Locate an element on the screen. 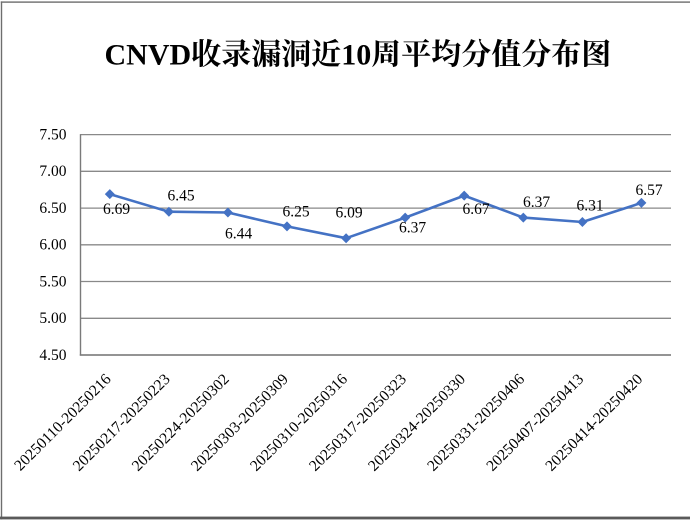 This screenshot has height=520, width=690. svg-text: 7.50 is located at coordinates (52, 134).